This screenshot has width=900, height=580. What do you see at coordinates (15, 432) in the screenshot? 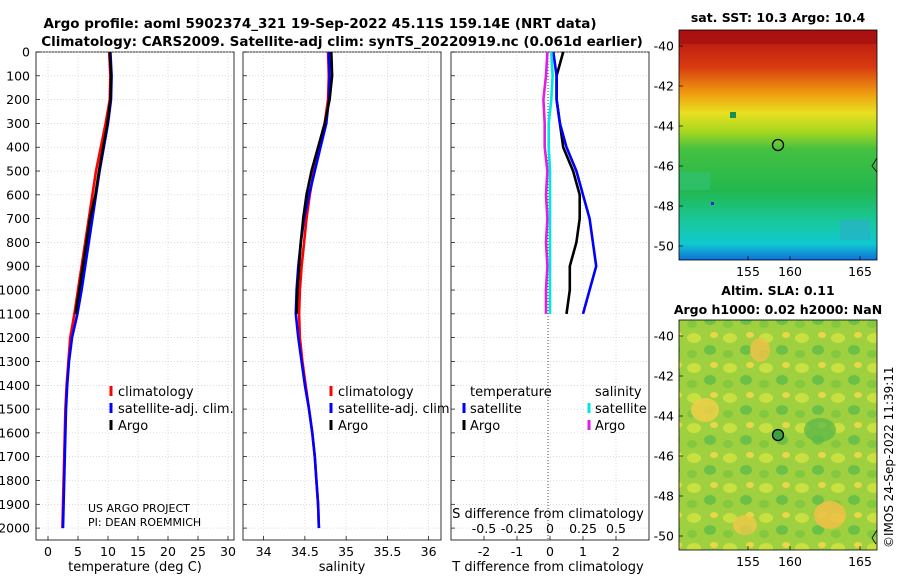
I see `depth-tick-label: 1600` at bounding box center [15, 432].